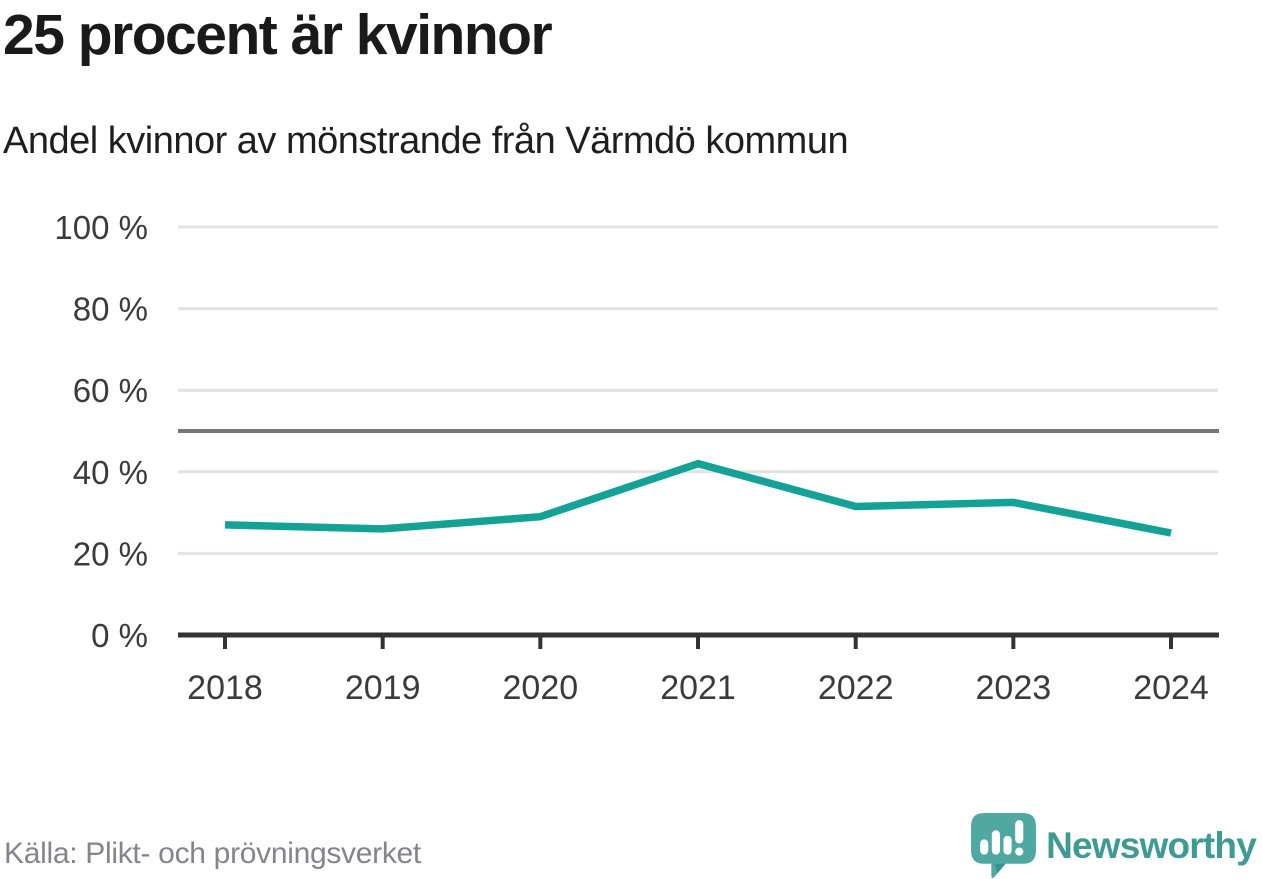 The width and height of the screenshot is (1262, 879). What do you see at coordinates (856, 688) in the screenshot?
I see `x-tick-label: 2022` at bounding box center [856, 688].